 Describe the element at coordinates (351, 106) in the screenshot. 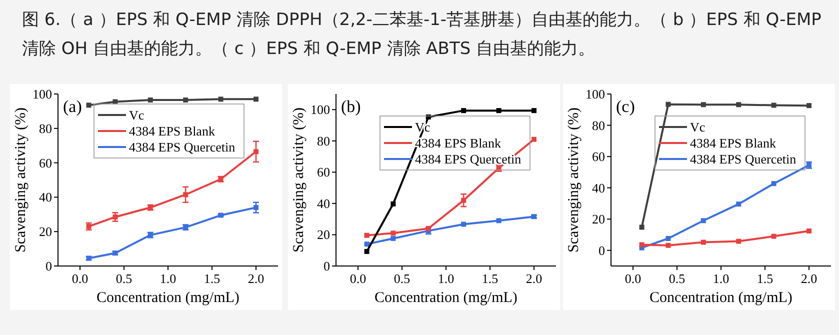

I see `annotation: (b)` at that location.